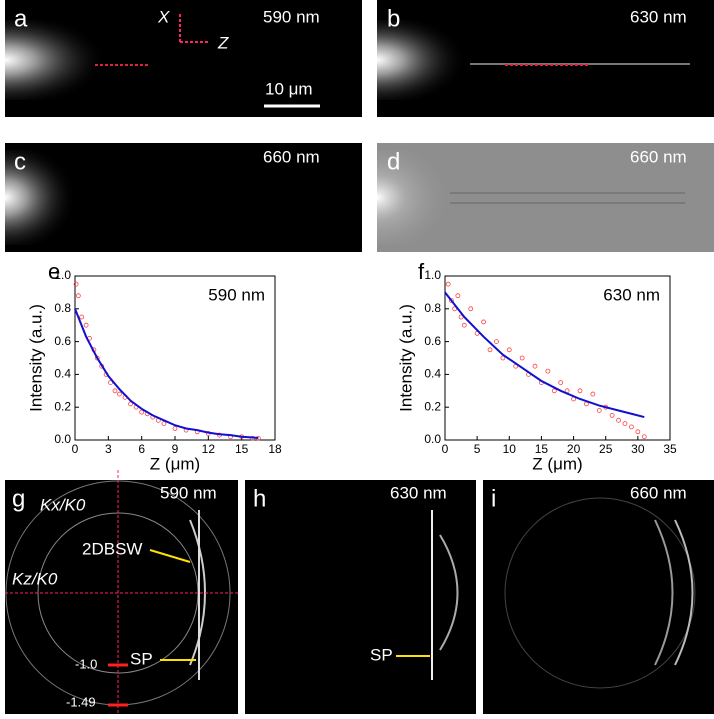  I want to click on panel-c: c 660 nm, so click(183, 197).